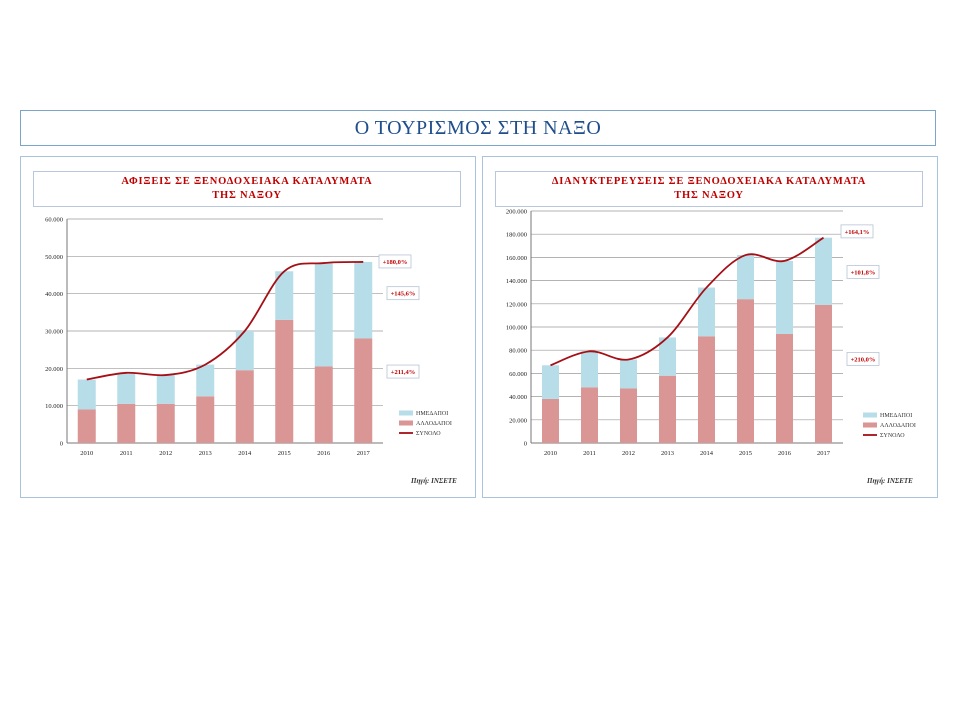 The width and height of the screenshot is (960, 720). What do you see at coordinates (247, 181) in the screenshot?
I see `arrivals-title-line1: ΑΦΙΞΕΙΣ ΣΕ ΞΕΝΟΔΟΧΕΙΑΚΑ ΚΑΤΑΛΥΜΑΤΑ` at bounding box center [247, 181].